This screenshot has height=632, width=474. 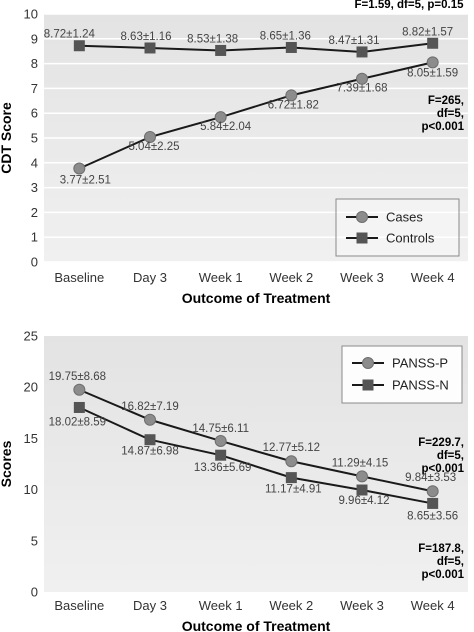 What do you see at coordinates (363, 501) in the screenshot?
I see `data-label: 9.96±4.12` at bounding box center [363, 501].